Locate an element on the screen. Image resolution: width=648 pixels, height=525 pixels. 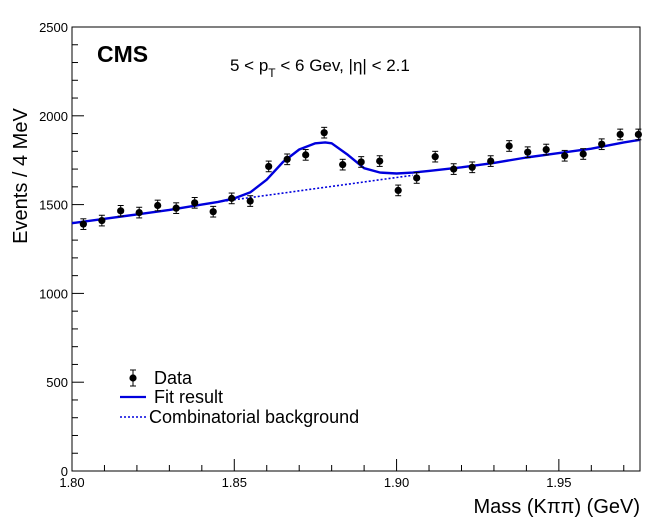
kinematic-label: 5 < pT < 6 Gev, |η| < 2.1 is located at coordinates (320, 68).